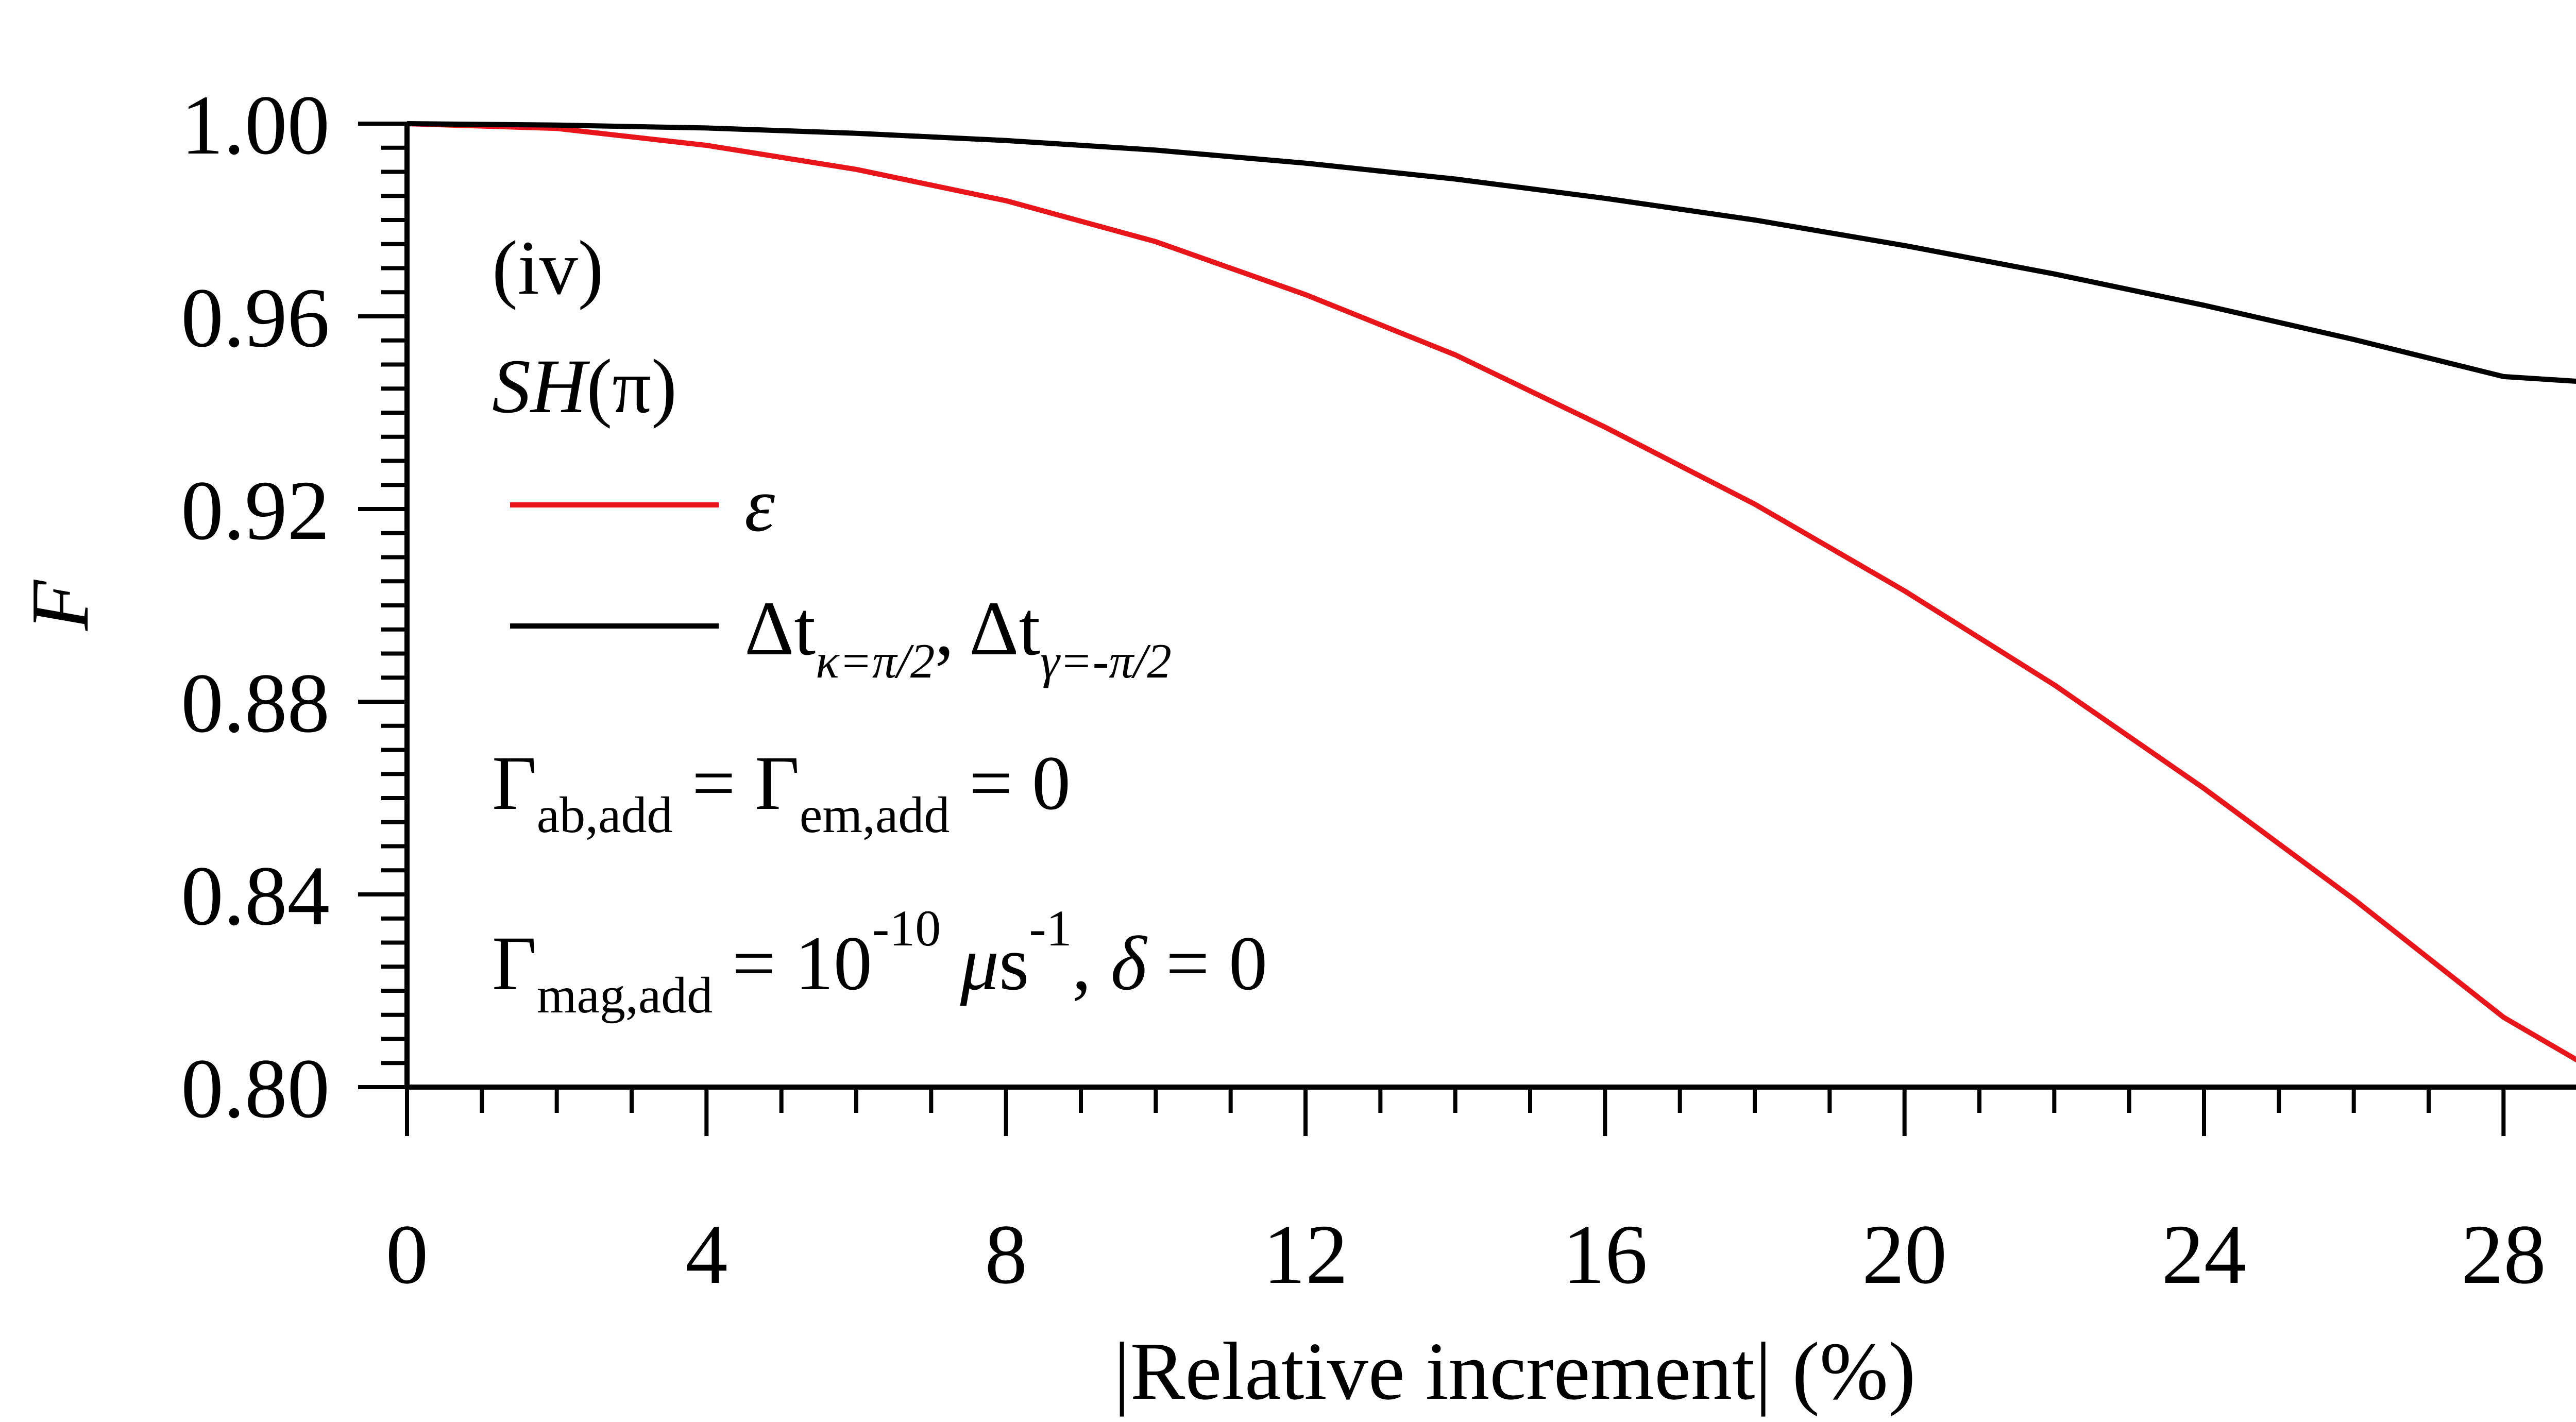 The height and width of the screenshot is (1422, 2576). I want to click on y-tick-label: 0.80, so click(255, 1088).